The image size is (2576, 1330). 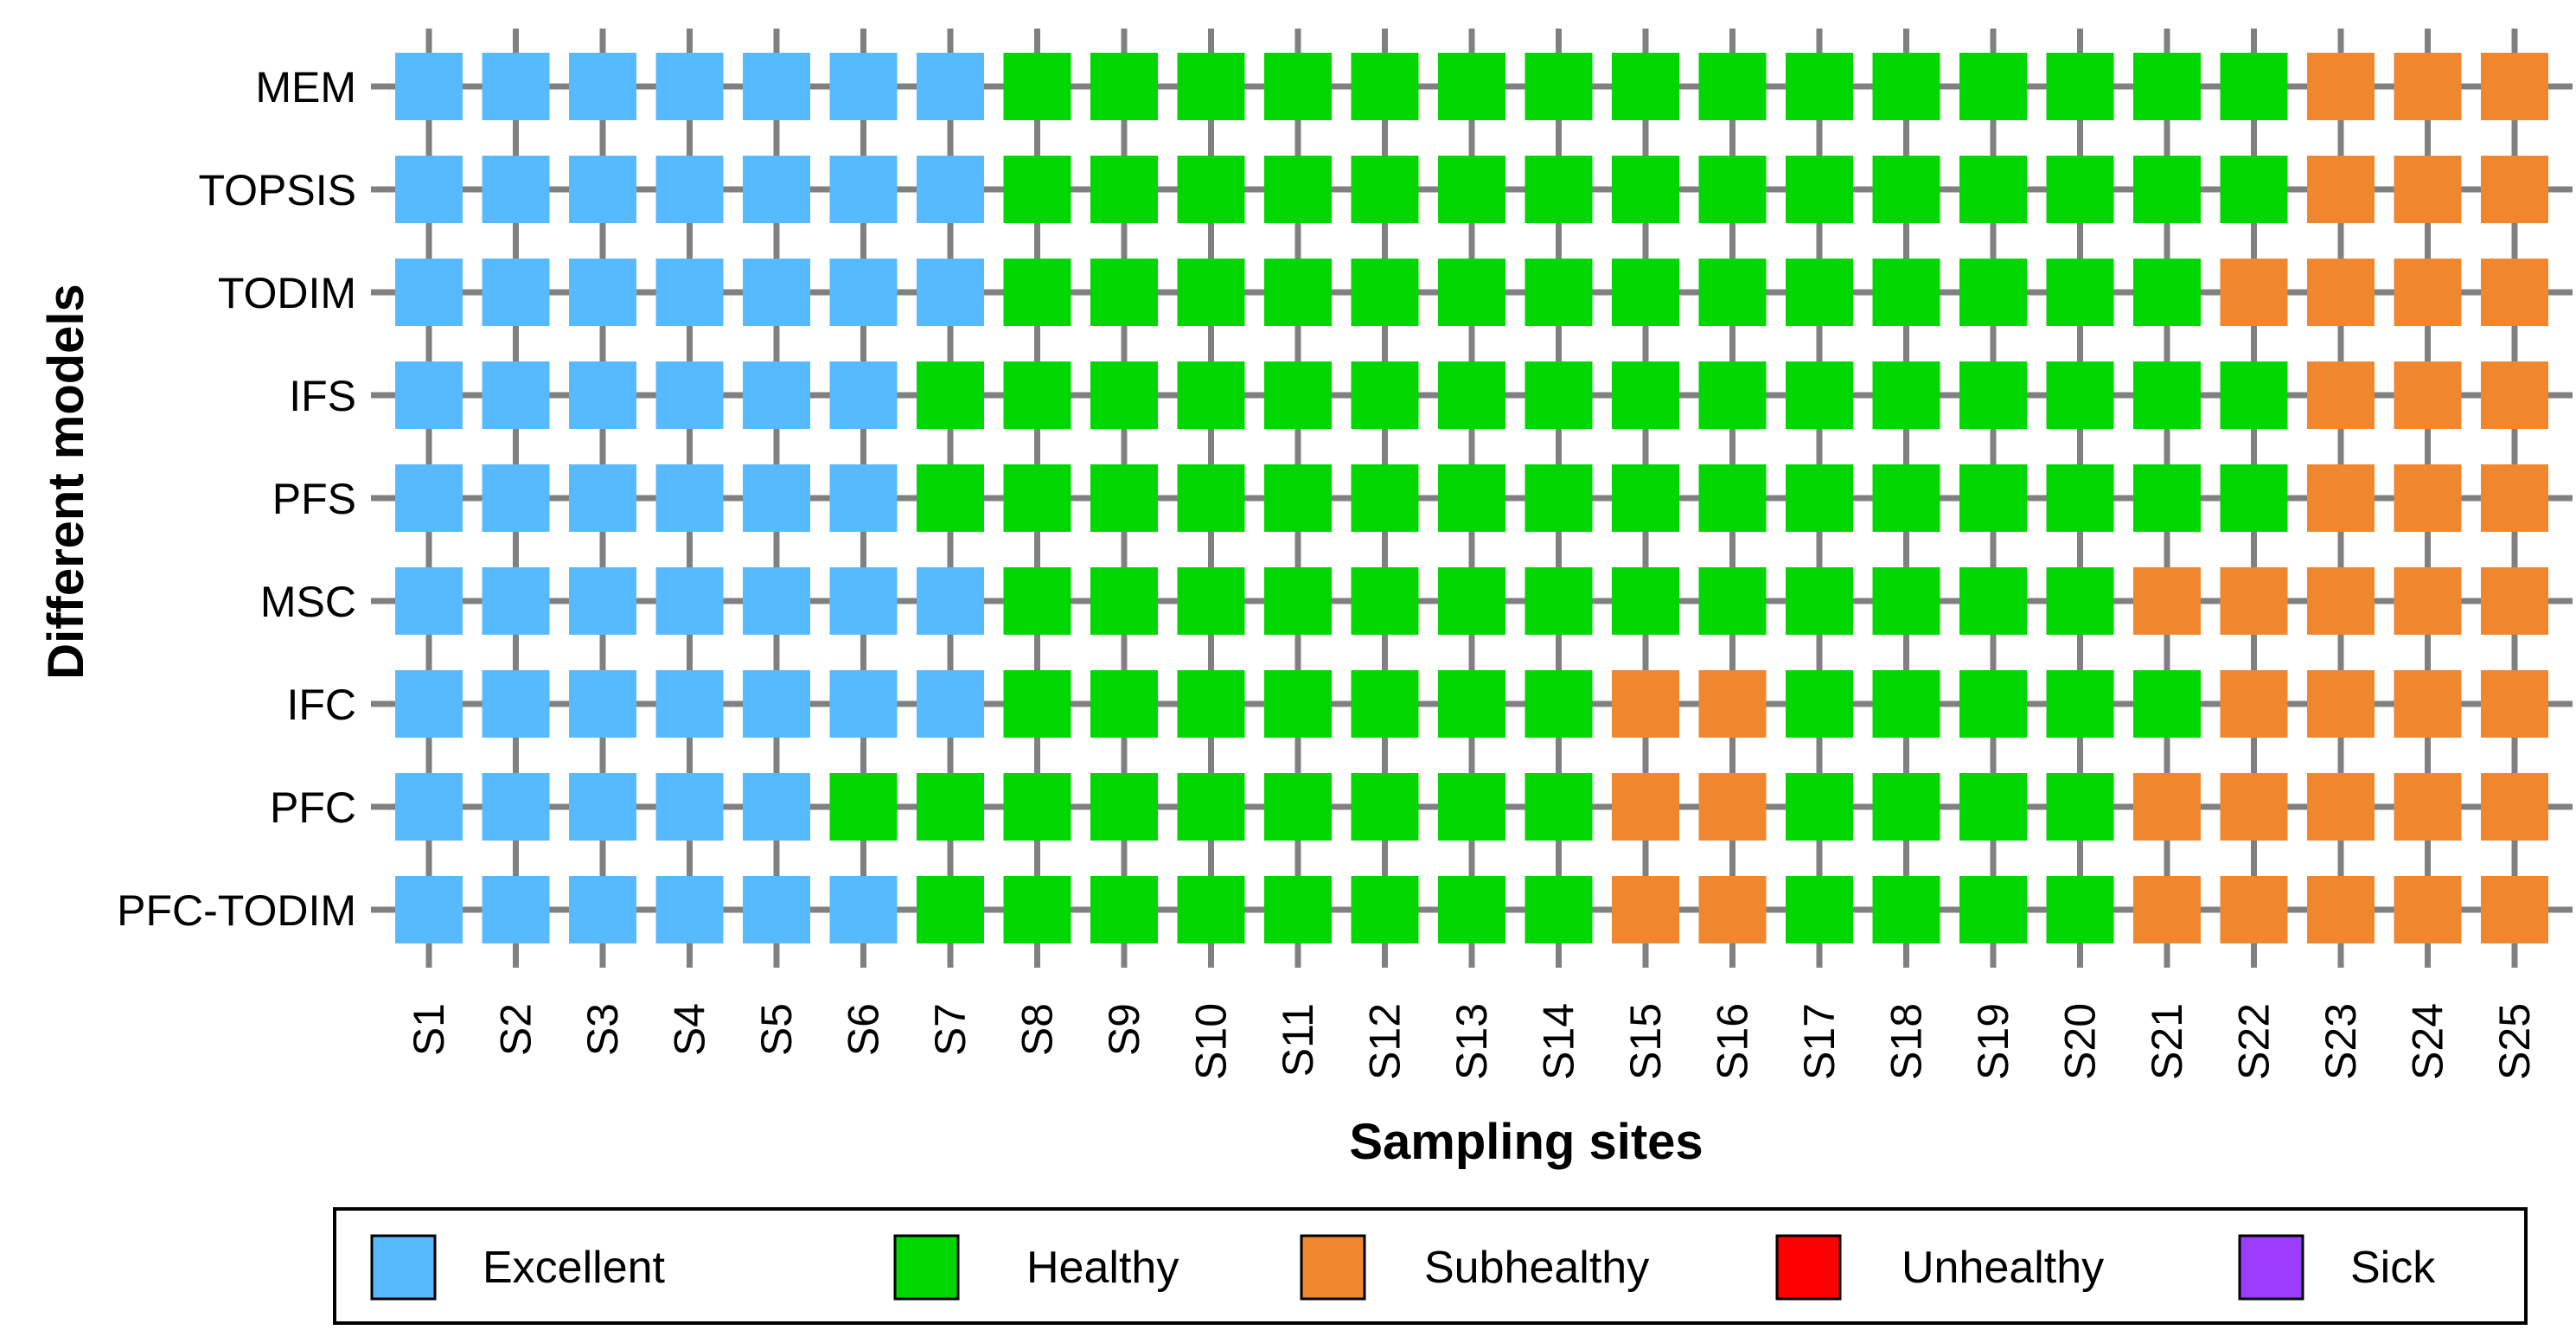 What do you see at coordinates (516, 1029) in the screenshot?
I see `x-tick-label: S2` at bounding box center [516, 1029].